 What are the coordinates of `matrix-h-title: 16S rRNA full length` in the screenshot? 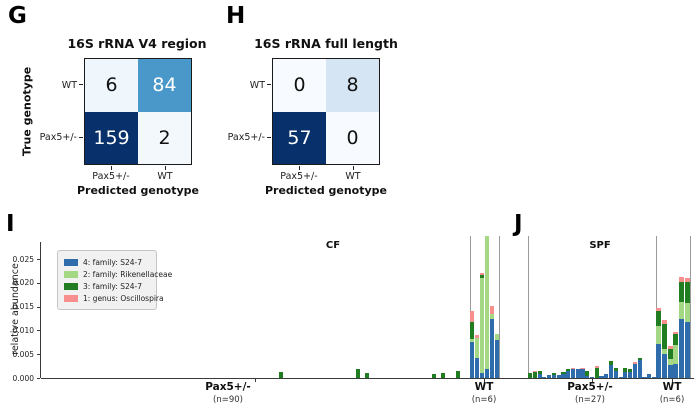 It's located at (326, 43).